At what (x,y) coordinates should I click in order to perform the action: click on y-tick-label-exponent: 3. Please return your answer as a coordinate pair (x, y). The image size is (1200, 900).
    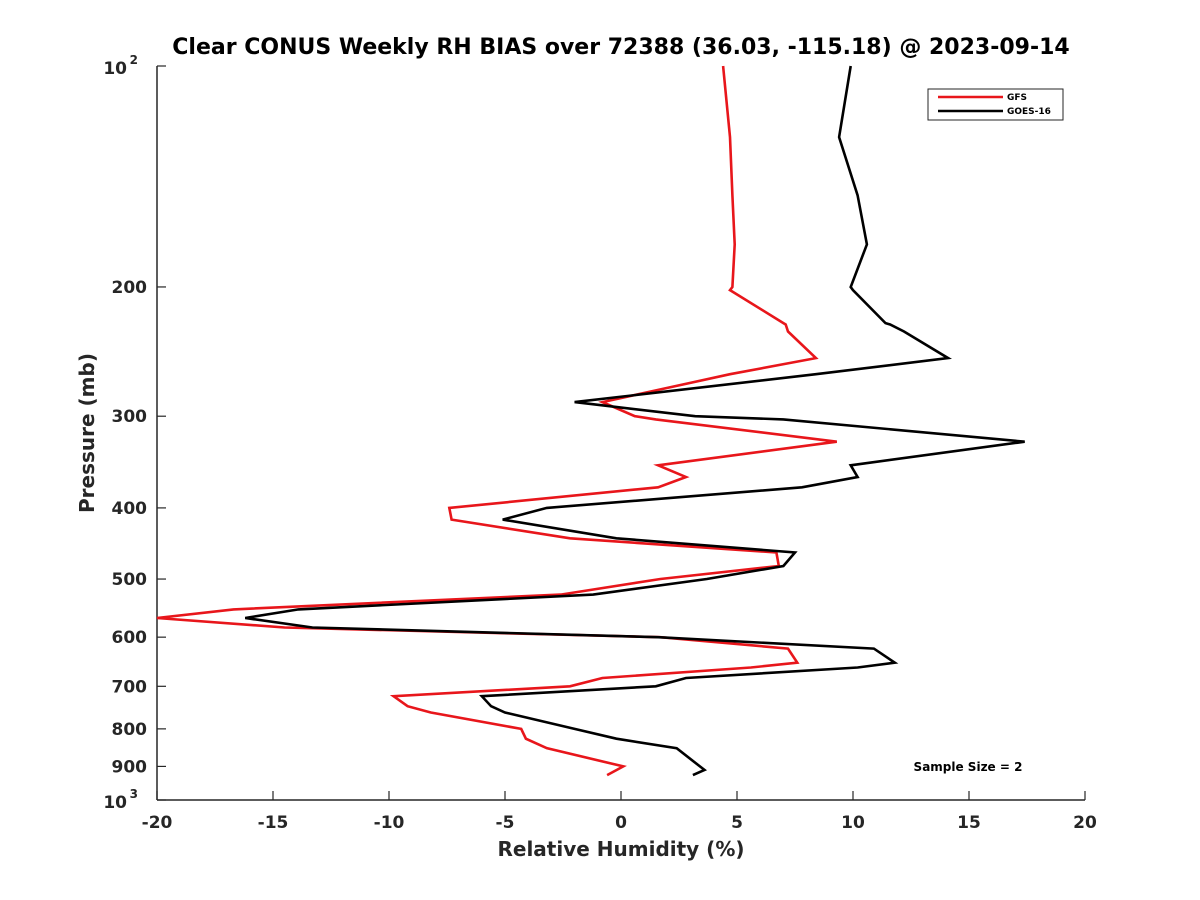
    Looking at the image, I should click on (134, 794).